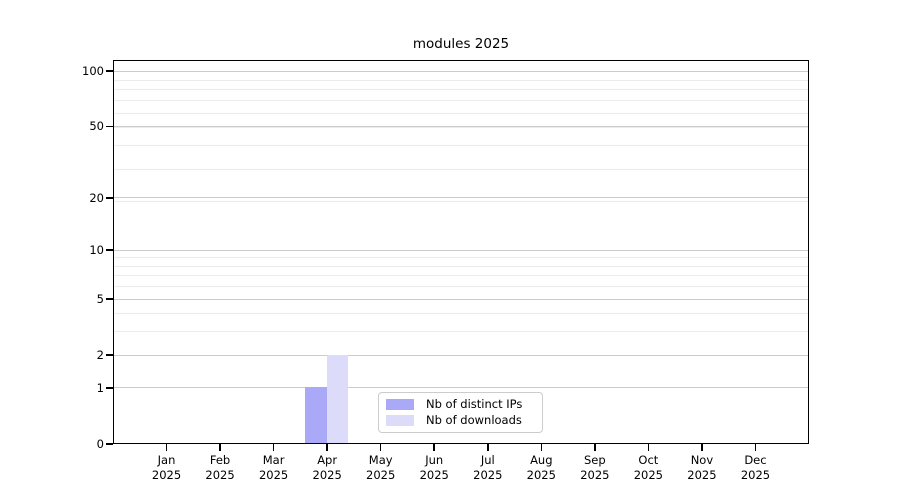 This screenshot has height=500, width=900. What do you see at coordinates (273, 467) in the screenshot?
I see `x-tick-label: Mar 2025` at bounding box center [273, 467].